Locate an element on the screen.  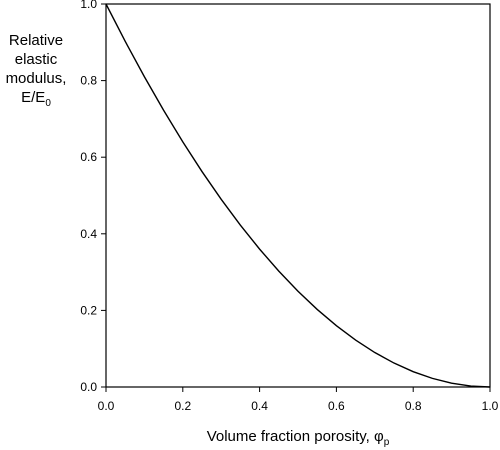
y-axis-label-line-3: modulus, is located at coordinates (36, 78).